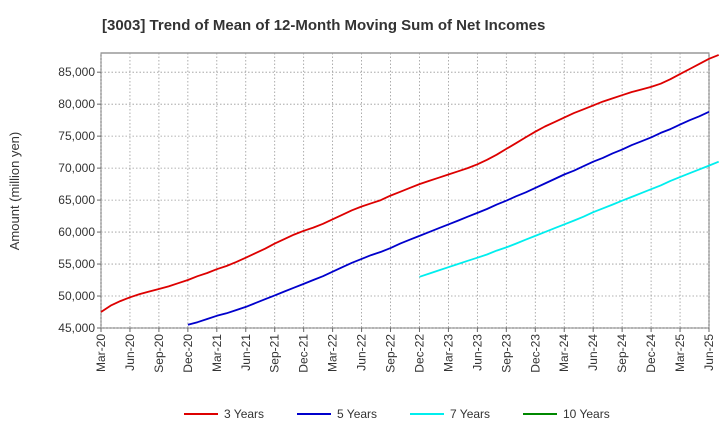 This screenshot has width=720, height=440. What do you see at coordinates (680, 353) in the screenshot?
I see `x-tick-label: Mar-25` at bounding box center [680, 353].